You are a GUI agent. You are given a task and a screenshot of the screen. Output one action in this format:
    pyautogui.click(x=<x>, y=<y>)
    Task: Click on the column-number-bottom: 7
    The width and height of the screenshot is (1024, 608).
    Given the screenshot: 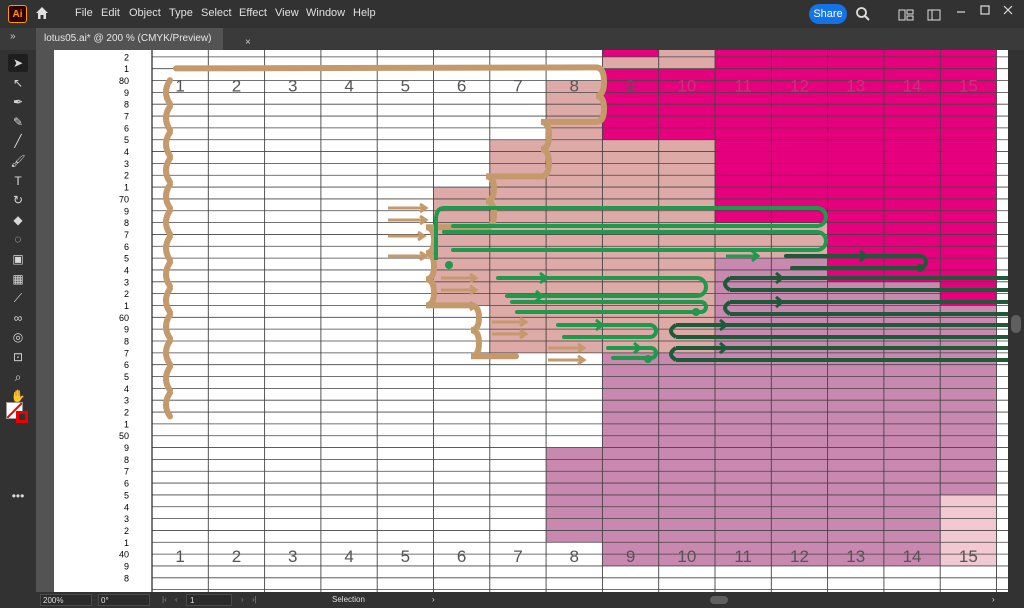 What is the action you would take?
    pyautogui.click(x=517, y=556)
    